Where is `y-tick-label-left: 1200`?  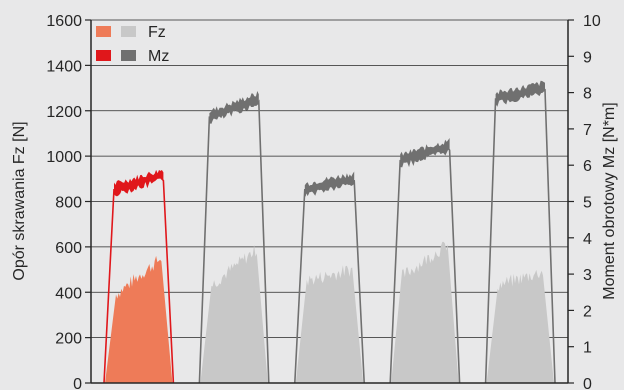 y-tick-label-left: 1200 is located at coordinates (64, 112).